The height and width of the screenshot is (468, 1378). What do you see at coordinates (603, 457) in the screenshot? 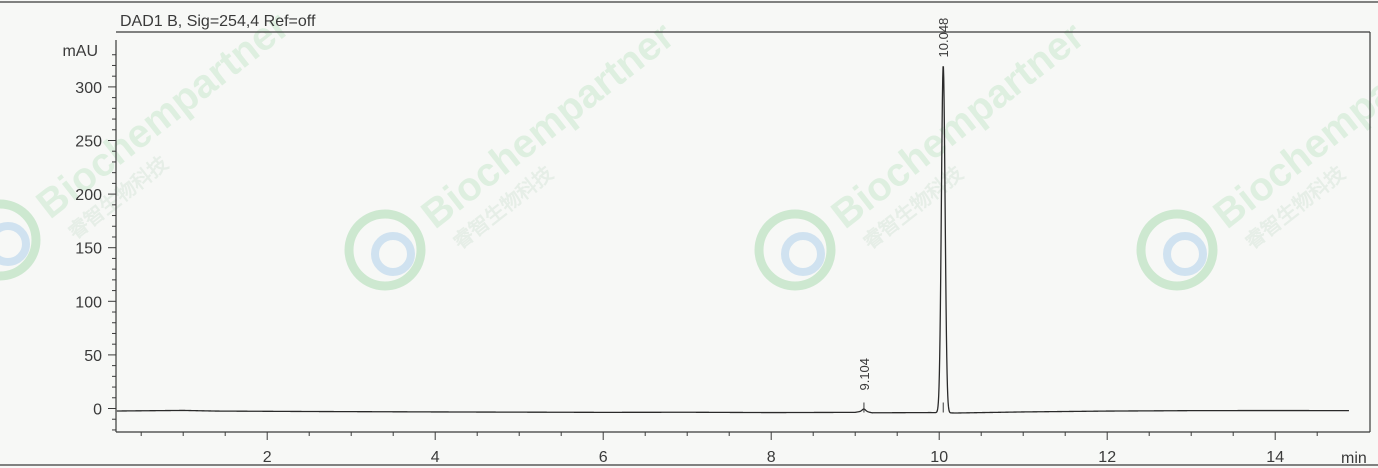
I see `x-tick-label: 6` at bounding box center [603, 457].